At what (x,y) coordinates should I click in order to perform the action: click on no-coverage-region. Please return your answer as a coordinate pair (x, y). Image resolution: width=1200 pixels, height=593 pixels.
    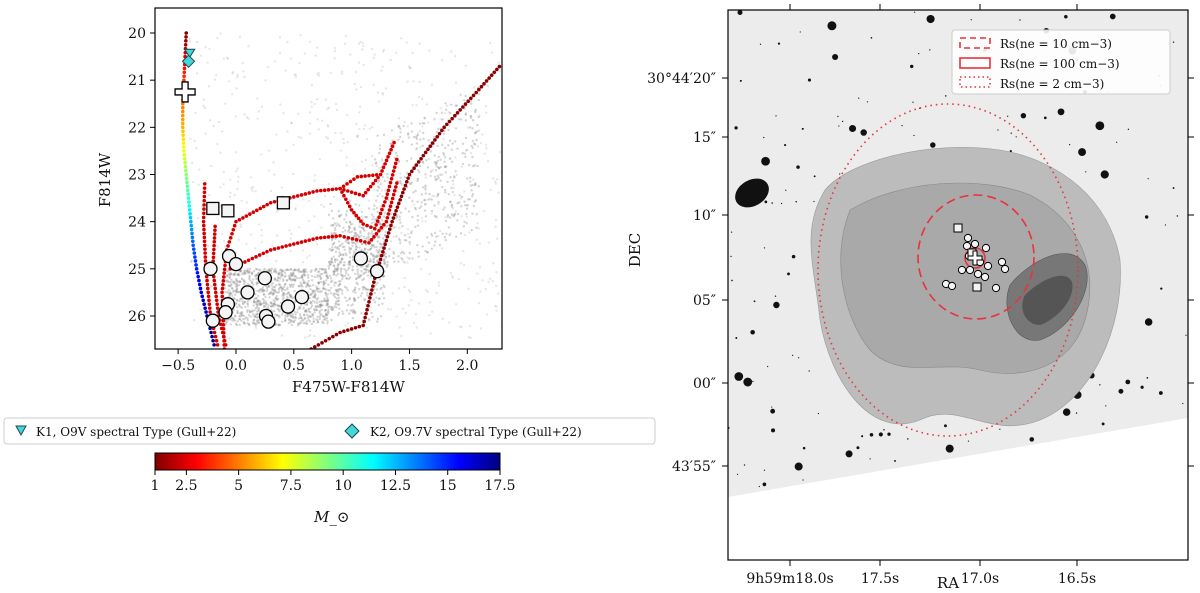
    Looking at the image, I should click on (958, 489).